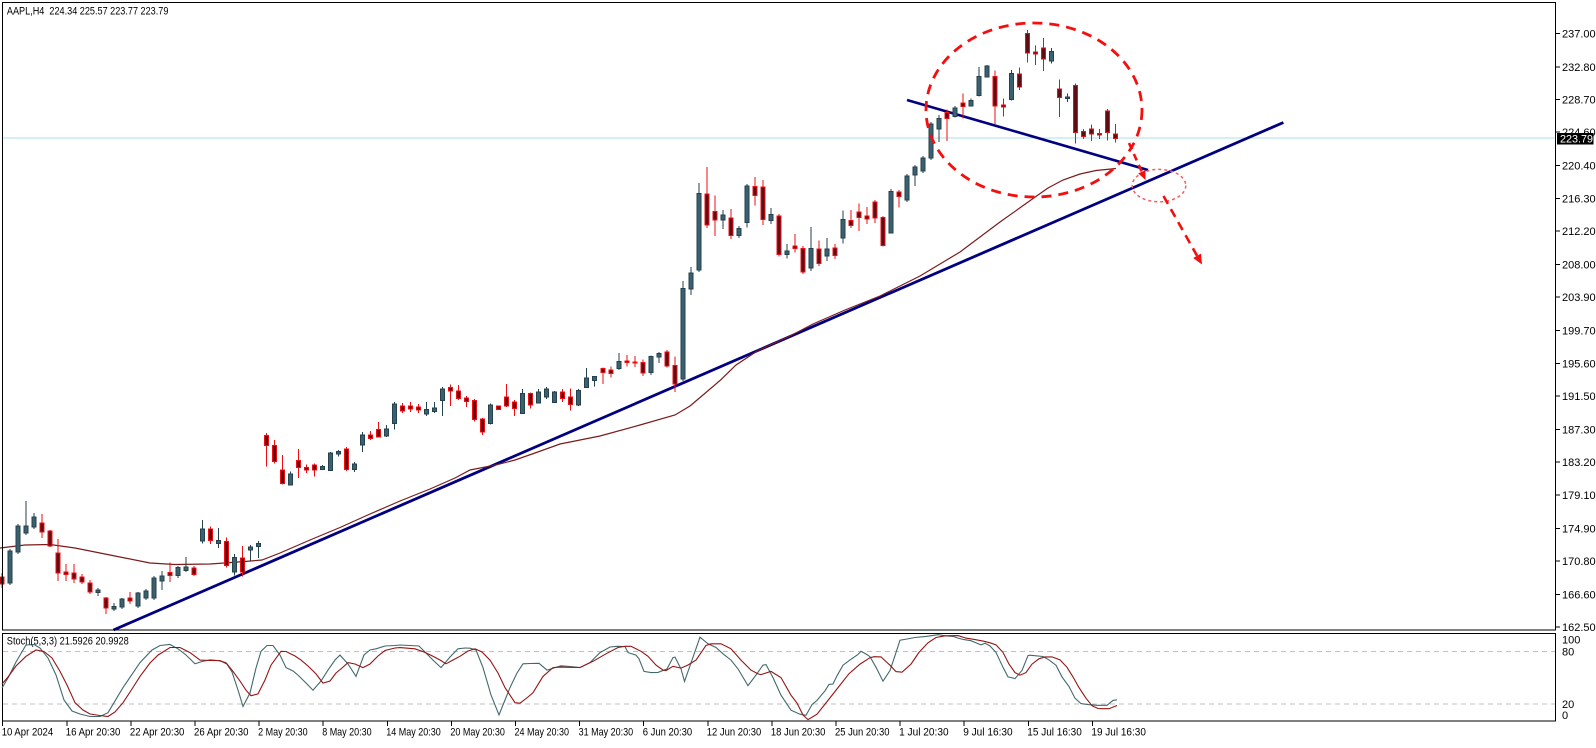 The image size is (1596, 748). Describe the element at coordinates (93, 733) in the screenshot. I see `svg-text: 16 Apr 20:30` at that location.